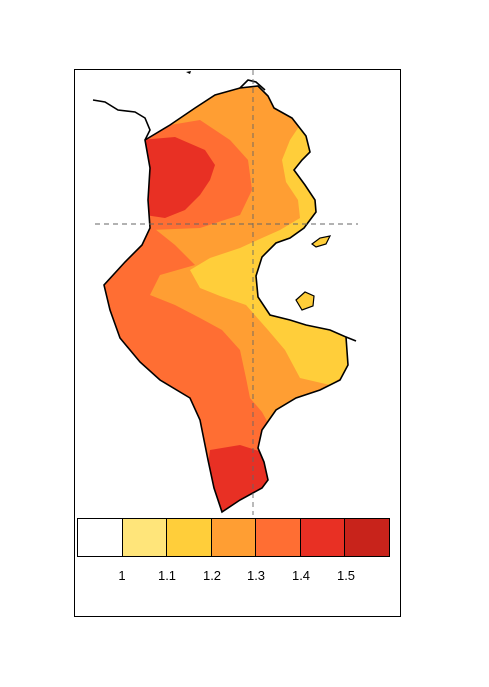 Image resolution: width=489 pixels, height=687 pixels. Describe the element at coordinates (346, 575) in the screenshot. I see `colorbar-tick-label: 1.5` at that location.